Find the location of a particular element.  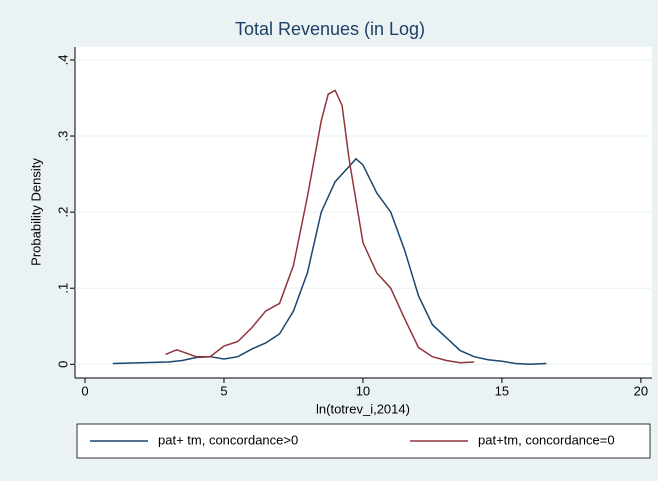

x-tick-label: 20 is located at coordinates (641, 390).